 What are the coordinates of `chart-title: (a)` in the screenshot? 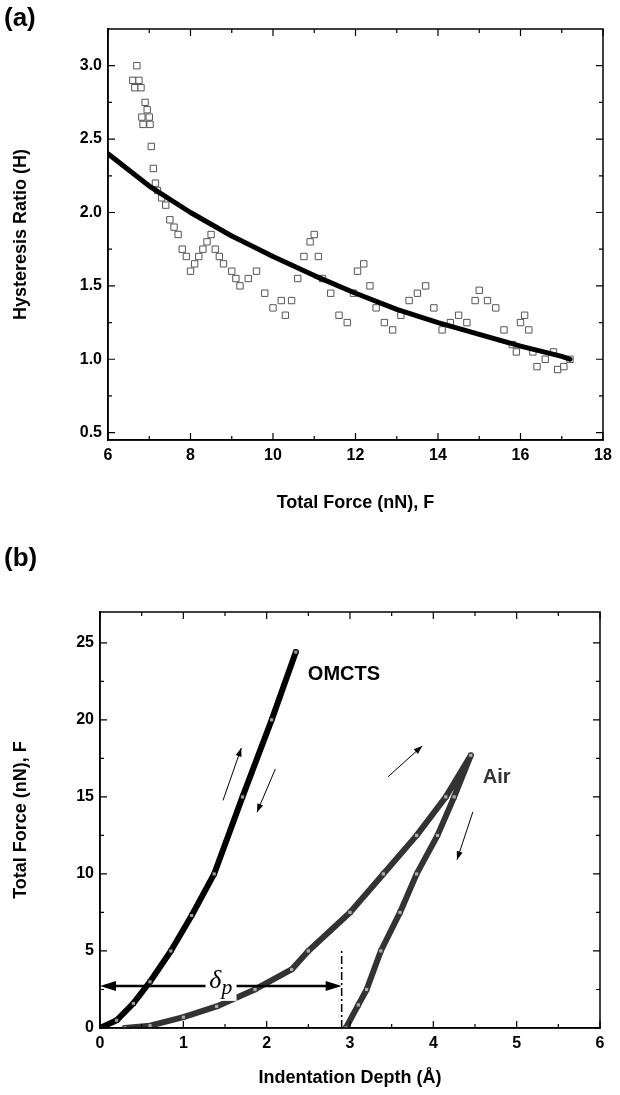 It's located at (20, 17).